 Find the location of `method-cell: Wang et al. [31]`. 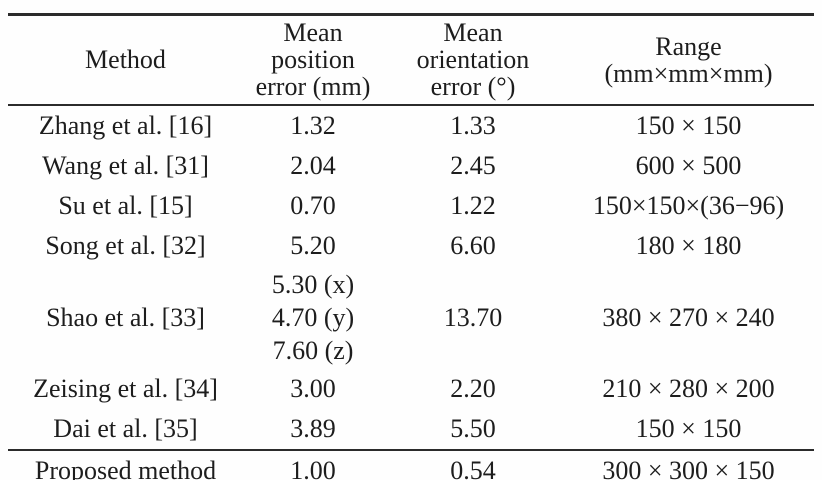

method-cell: Wang et al. [31] is located at coordinates (125, 165).